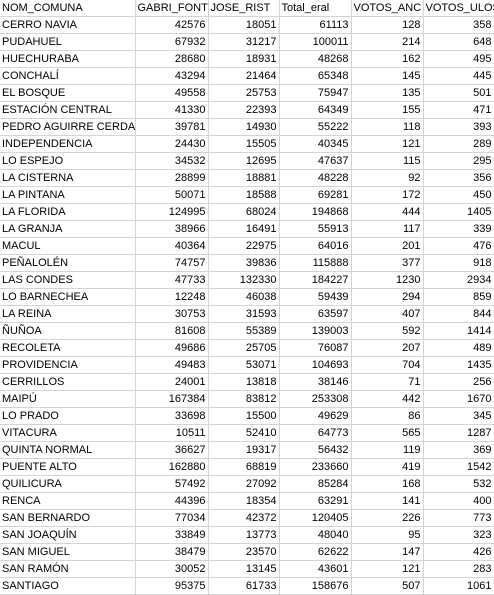 This screenshot has width=494, height=595. I want to click on cell-votos-ulos: 1670, so click(458, 399).